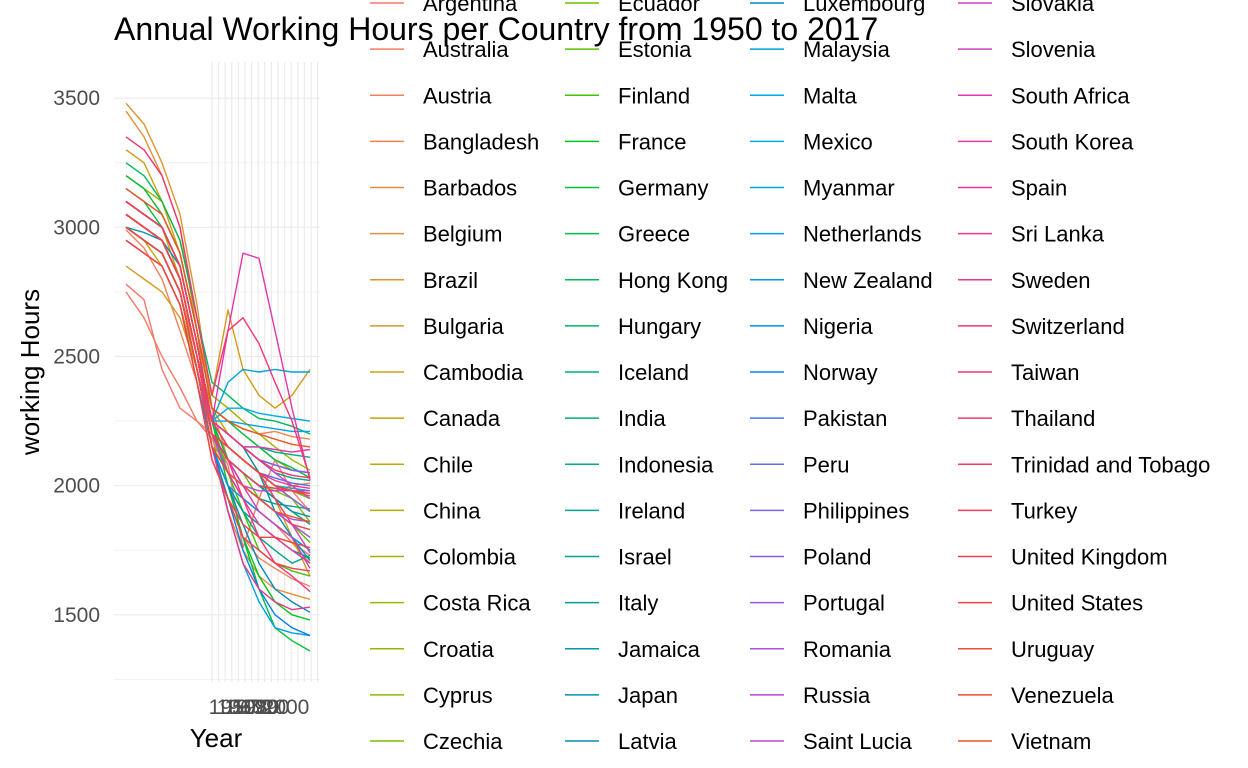  Describe the element at coordinates (648, 695) in the screenshot. I see `legend-label: Japan` at that location.